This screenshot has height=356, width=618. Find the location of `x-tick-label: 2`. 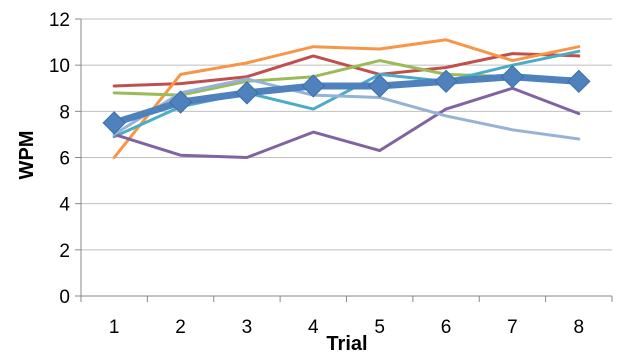

x-tick-label: 2 is located at coordinates (180, 327).